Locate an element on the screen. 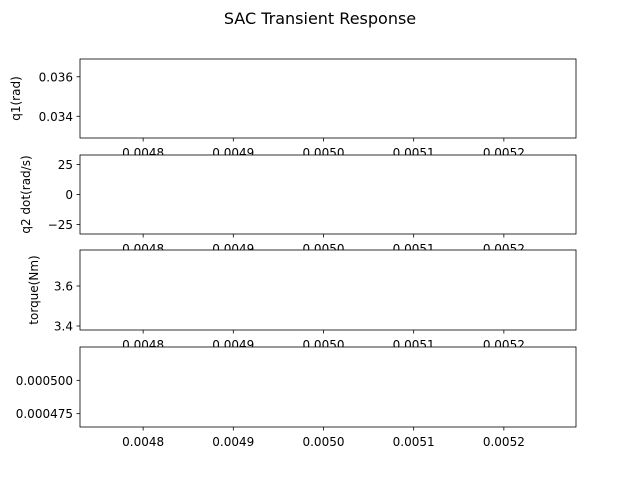 The image size is (640, 480). y-tick-label: 0.000500 is located at coordinates (44, 381).